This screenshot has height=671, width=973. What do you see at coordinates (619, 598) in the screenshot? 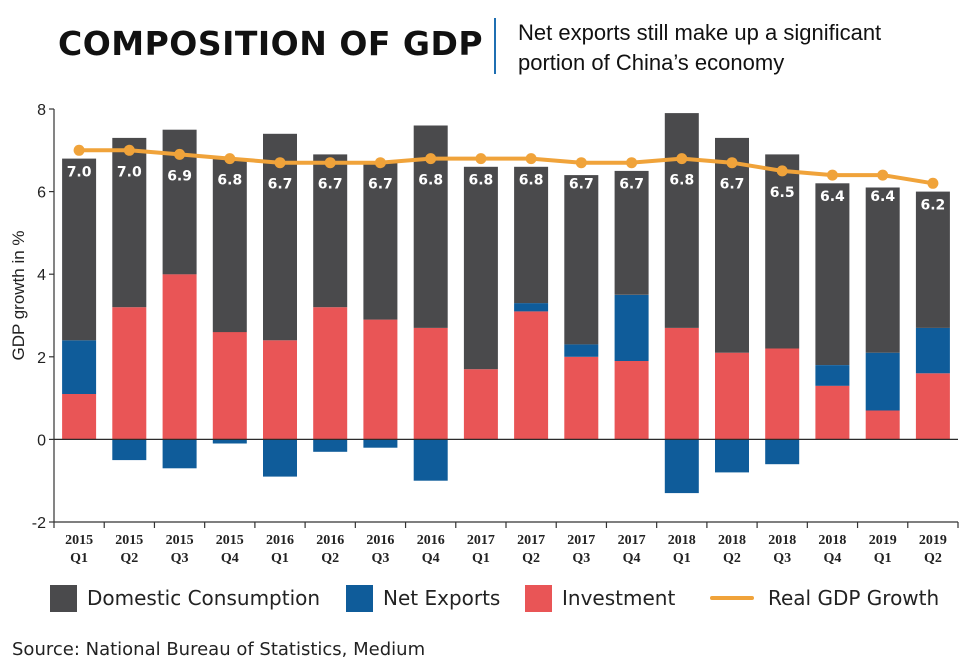
I see `legend-label-investment: Investment` at bounding box center [619, 598].